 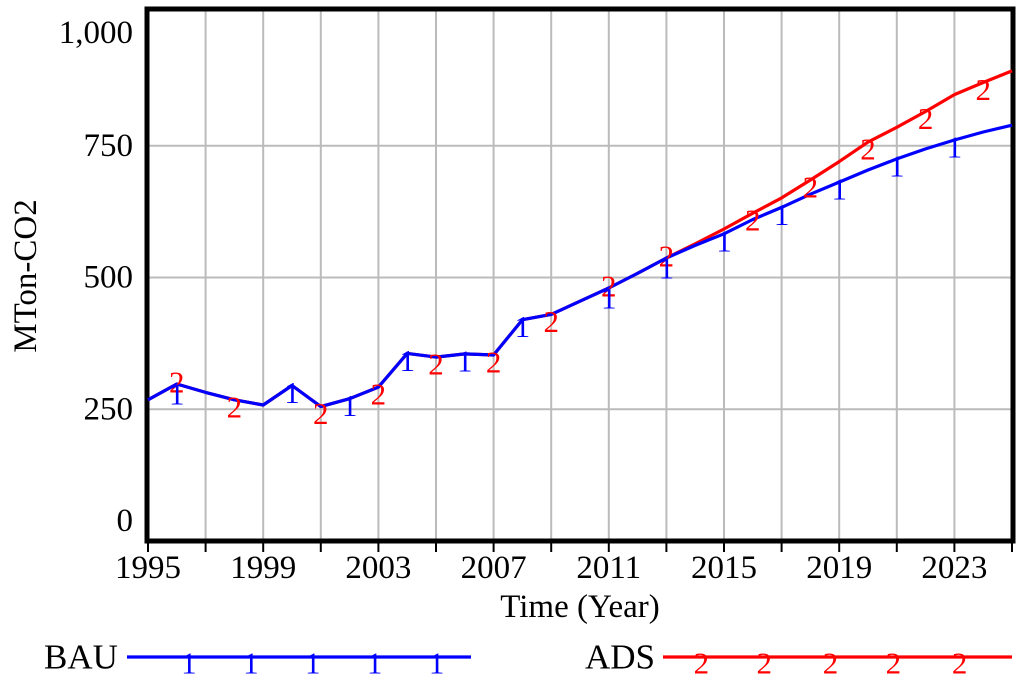 What do you see at coordinates (811, 187) in the screenshot?
I see `ads-marker-2018: 2` at bounding box center [811, 187].